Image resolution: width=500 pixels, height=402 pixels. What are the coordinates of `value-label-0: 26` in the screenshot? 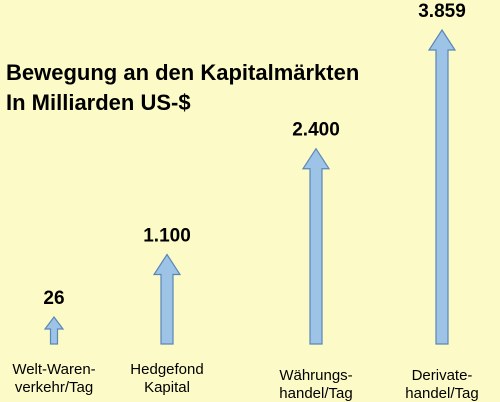 It's located at (53, 298).